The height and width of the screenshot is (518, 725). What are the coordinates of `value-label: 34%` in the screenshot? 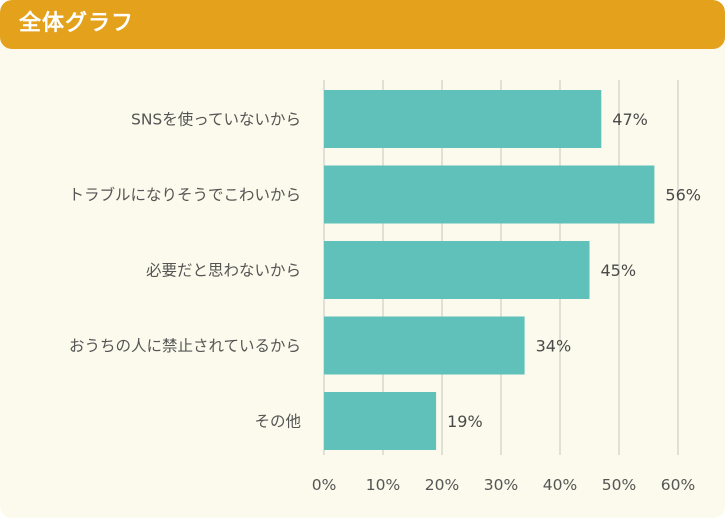 It's located at (554, 346).